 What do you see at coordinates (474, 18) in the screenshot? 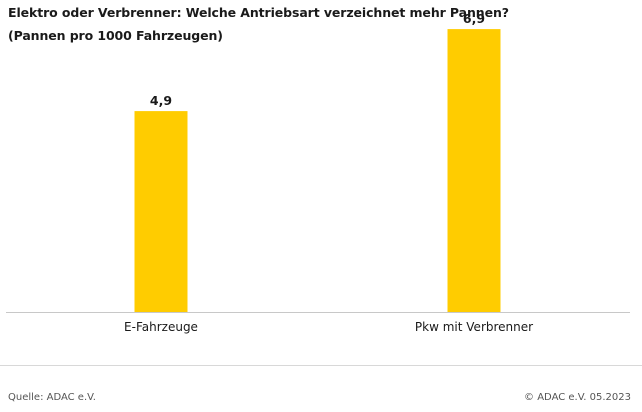
I see `value-label-1: 6,9` at bounding box center [474, 18].